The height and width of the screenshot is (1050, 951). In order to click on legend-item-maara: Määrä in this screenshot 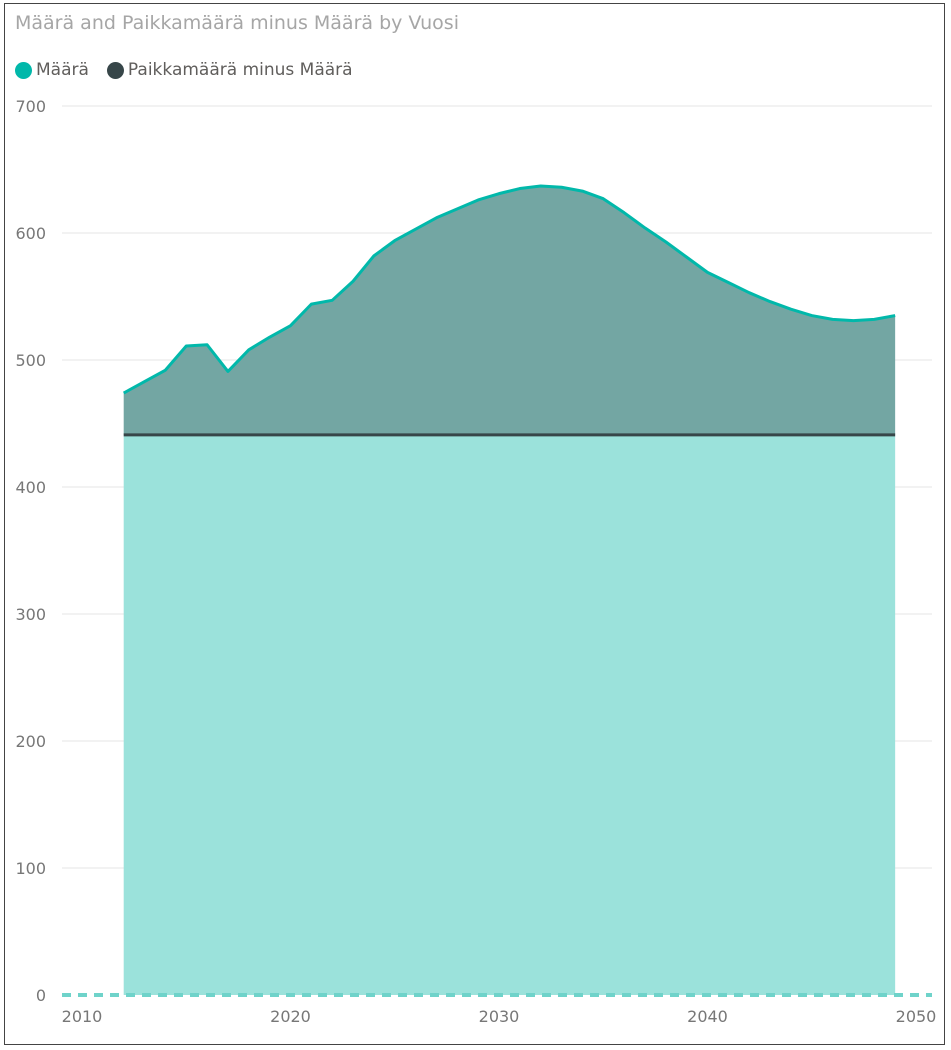, I will do `click(52, 70)`.